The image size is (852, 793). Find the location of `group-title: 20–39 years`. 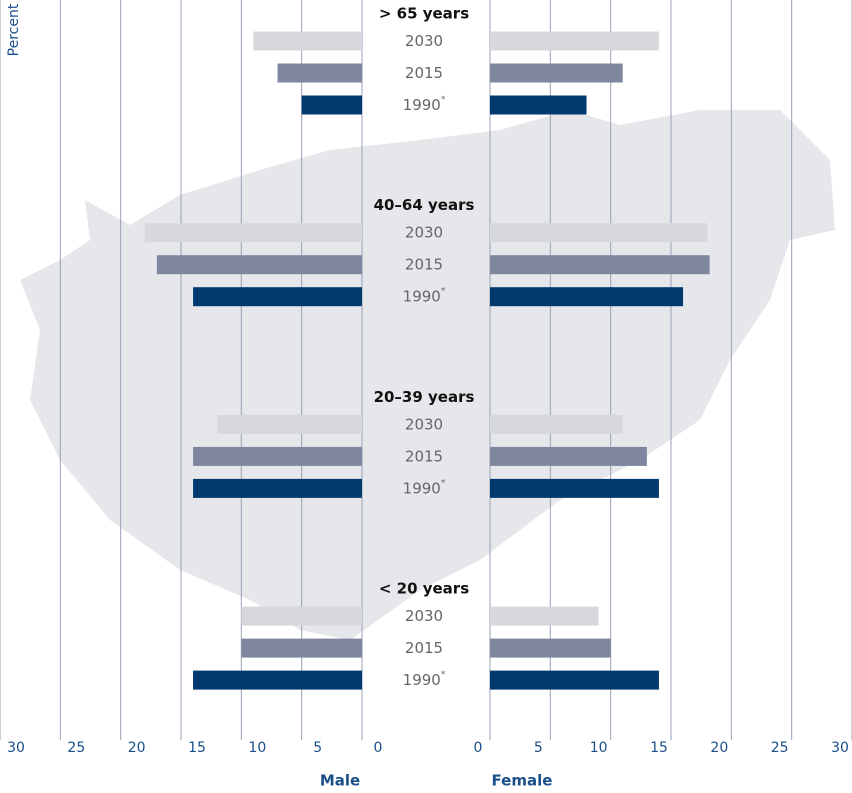

group-title: 20–39 years is located at coordinates (424, 397).